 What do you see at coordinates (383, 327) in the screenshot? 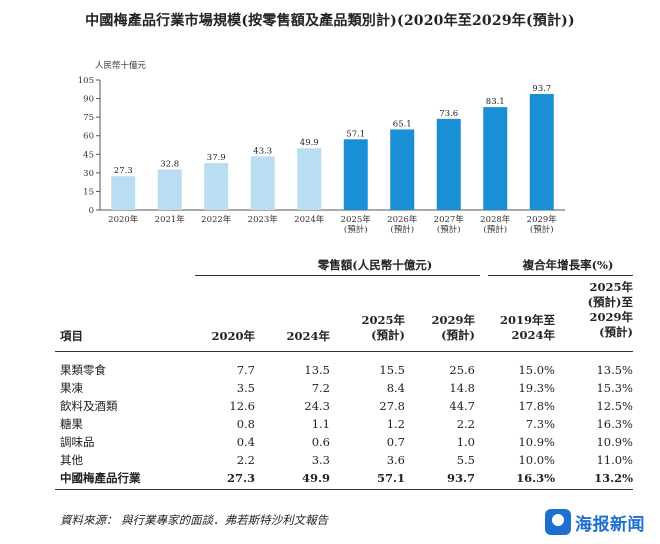
I see `col-2025-header: 2025年 (預計)` at bounding box center [383, 327].